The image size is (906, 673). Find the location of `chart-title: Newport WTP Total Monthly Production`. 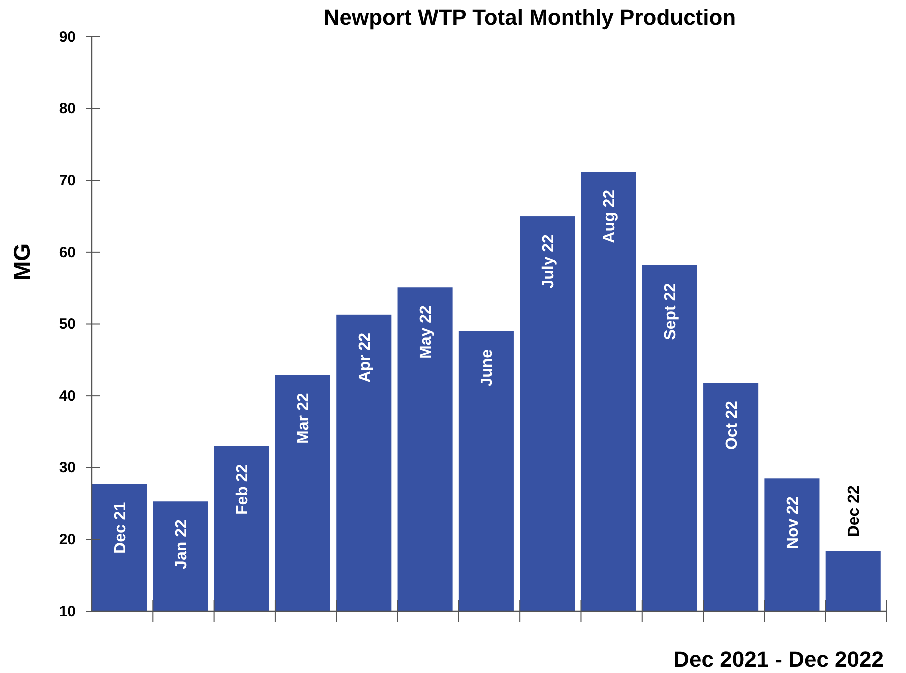

chart-title: Newport WTP Total Monthly Production is located at coordinates (530, 17).